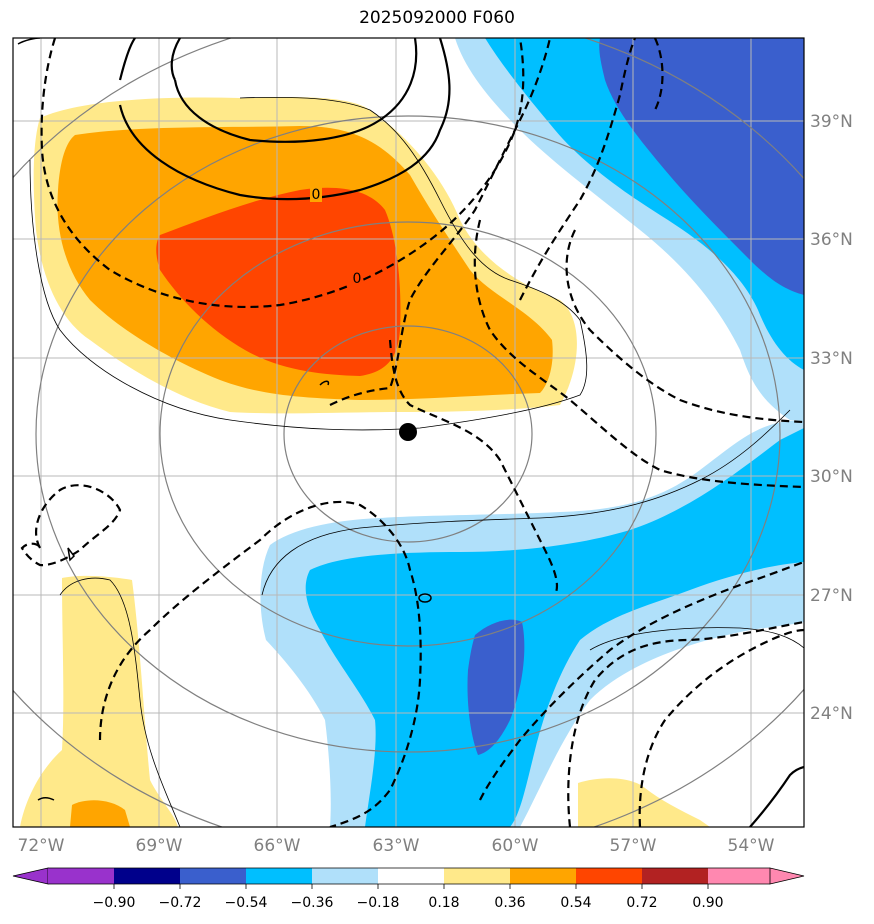 Image resolution: width=874 pixels, height=924 pixels. Describe the element at coordinates (312, 903) in the screenshot. I see `colorbar-tick-label: −0.36` at that location.